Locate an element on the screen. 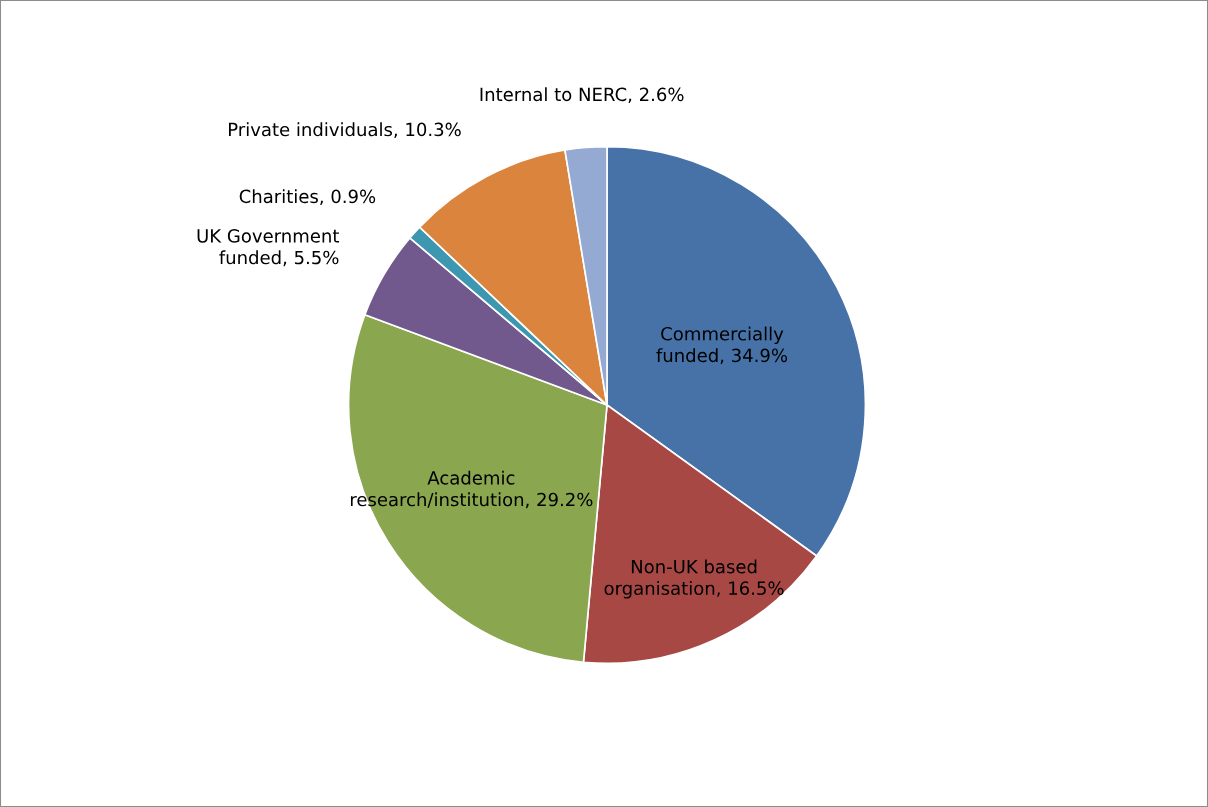  slice-label: UK Government funded, 5.5% is located at coordinates (268, 248).